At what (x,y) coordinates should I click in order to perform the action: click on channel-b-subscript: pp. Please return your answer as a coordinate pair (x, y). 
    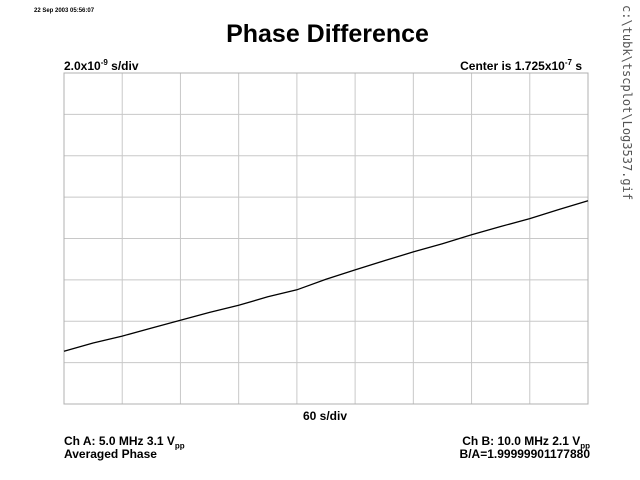
    Looking at the image, I should click on (585, 446).